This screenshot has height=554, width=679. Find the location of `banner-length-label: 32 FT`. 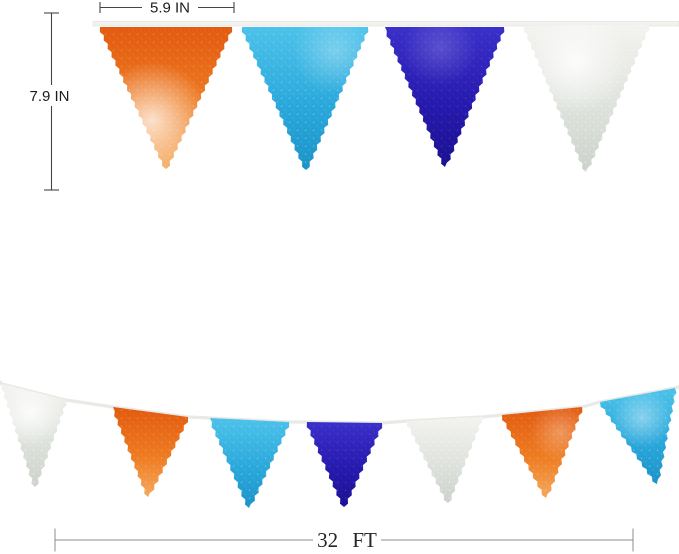

banner-length-label: 32 FT is located at coordinates (347, 540).